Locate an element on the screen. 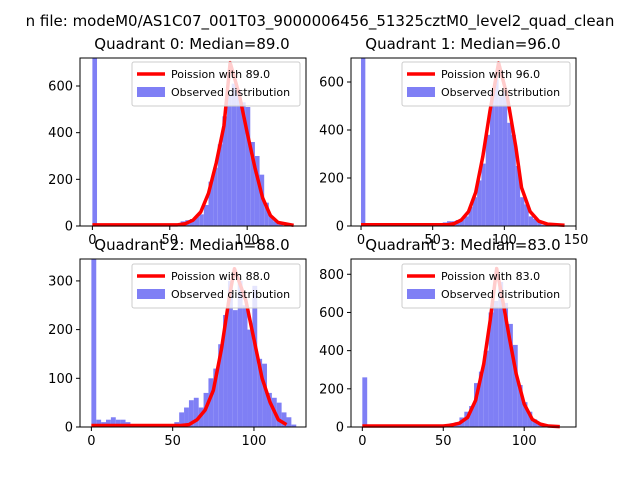 The image size is (640, 480). quadrant-1-title: Quadrant 1: Median=96.0 is located at coordinates (462, 44).